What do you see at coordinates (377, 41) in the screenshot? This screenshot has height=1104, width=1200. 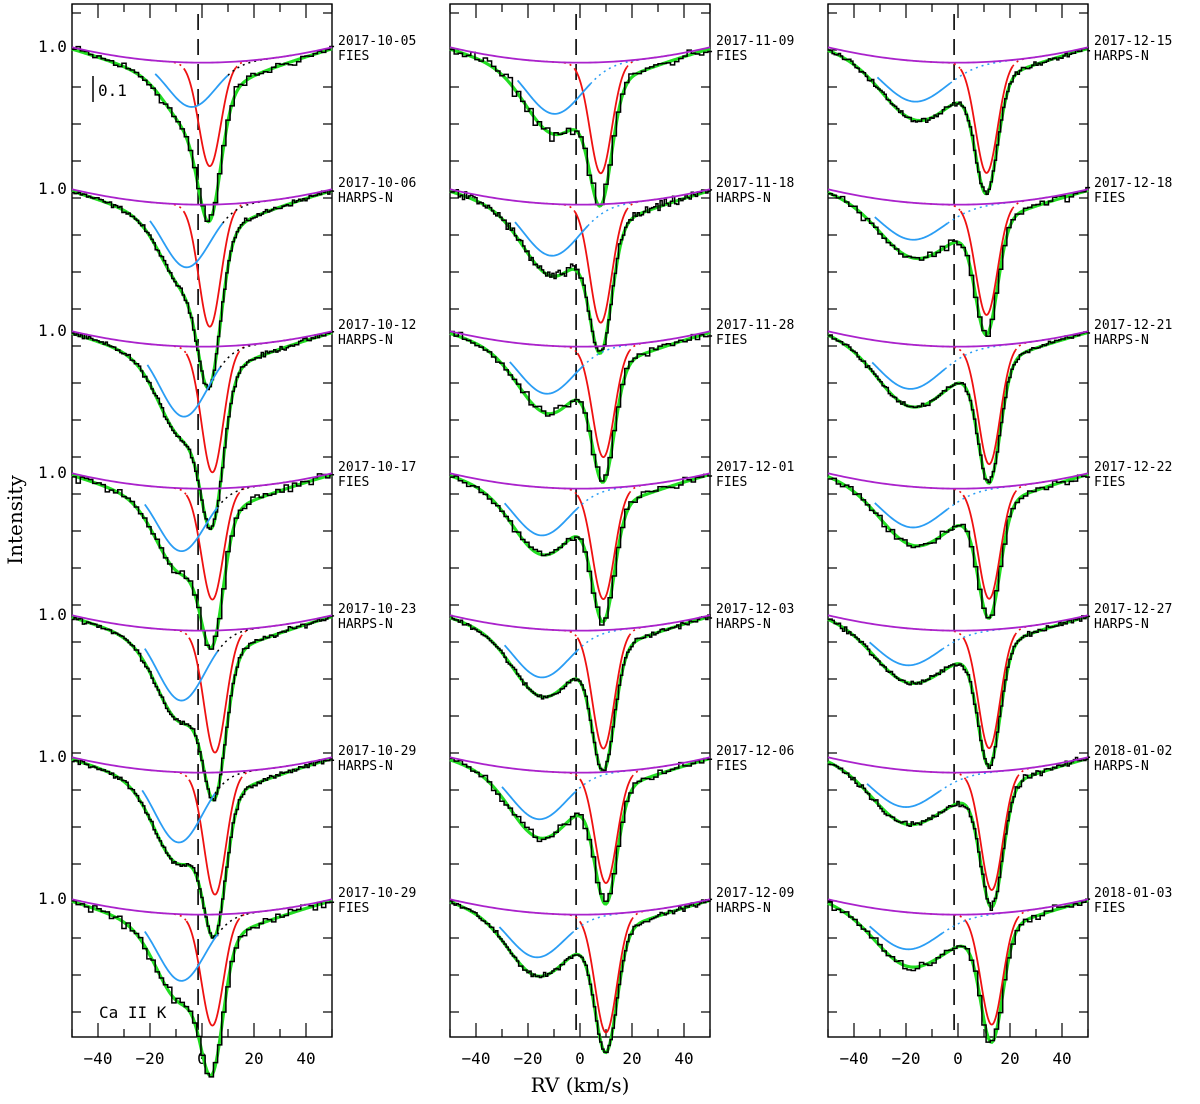 I see `observation-date: 2017-10-05` at bounding box center [377, 41].